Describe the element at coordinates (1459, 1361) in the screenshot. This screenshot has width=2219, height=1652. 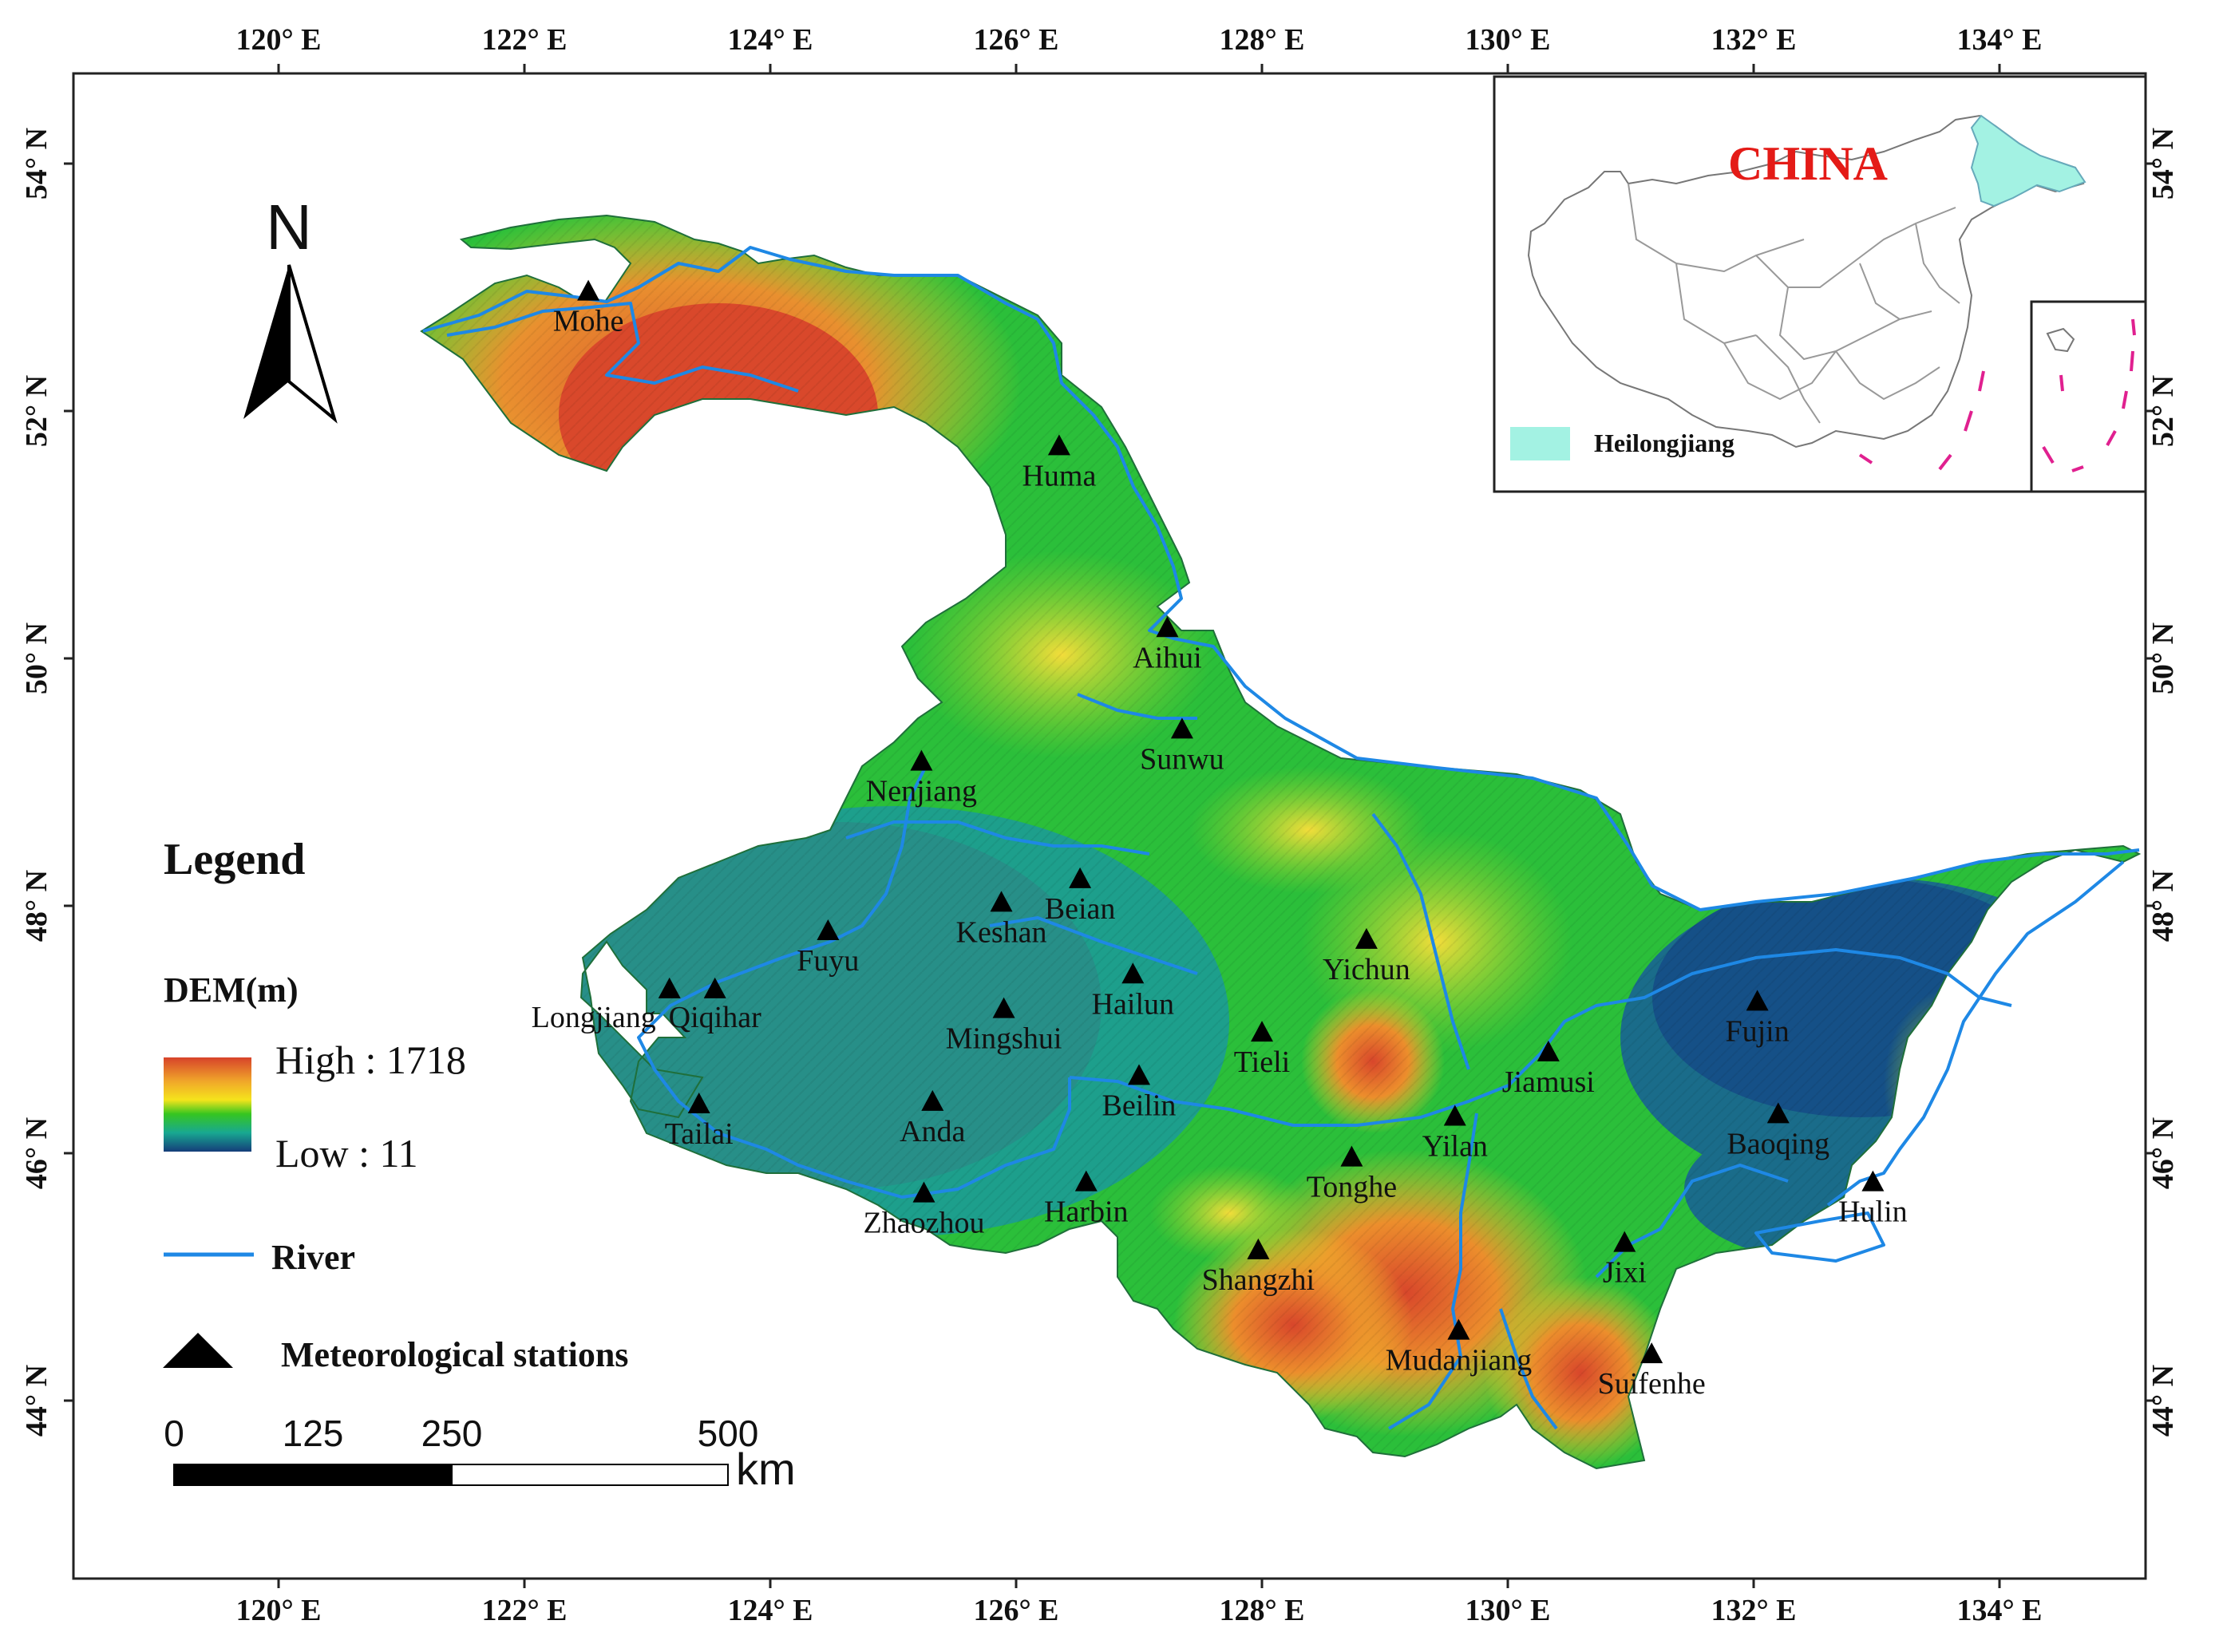
I see `station-label: Mudanjiang` at that location.